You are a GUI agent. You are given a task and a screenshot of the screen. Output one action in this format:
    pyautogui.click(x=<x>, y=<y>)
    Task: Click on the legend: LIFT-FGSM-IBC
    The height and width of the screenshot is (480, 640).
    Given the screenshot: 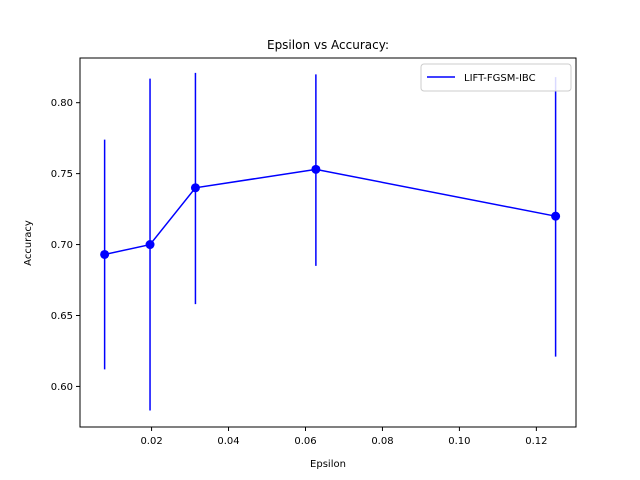 What is the action you would take?
    pyautogui.click(x=496, y=77)
    